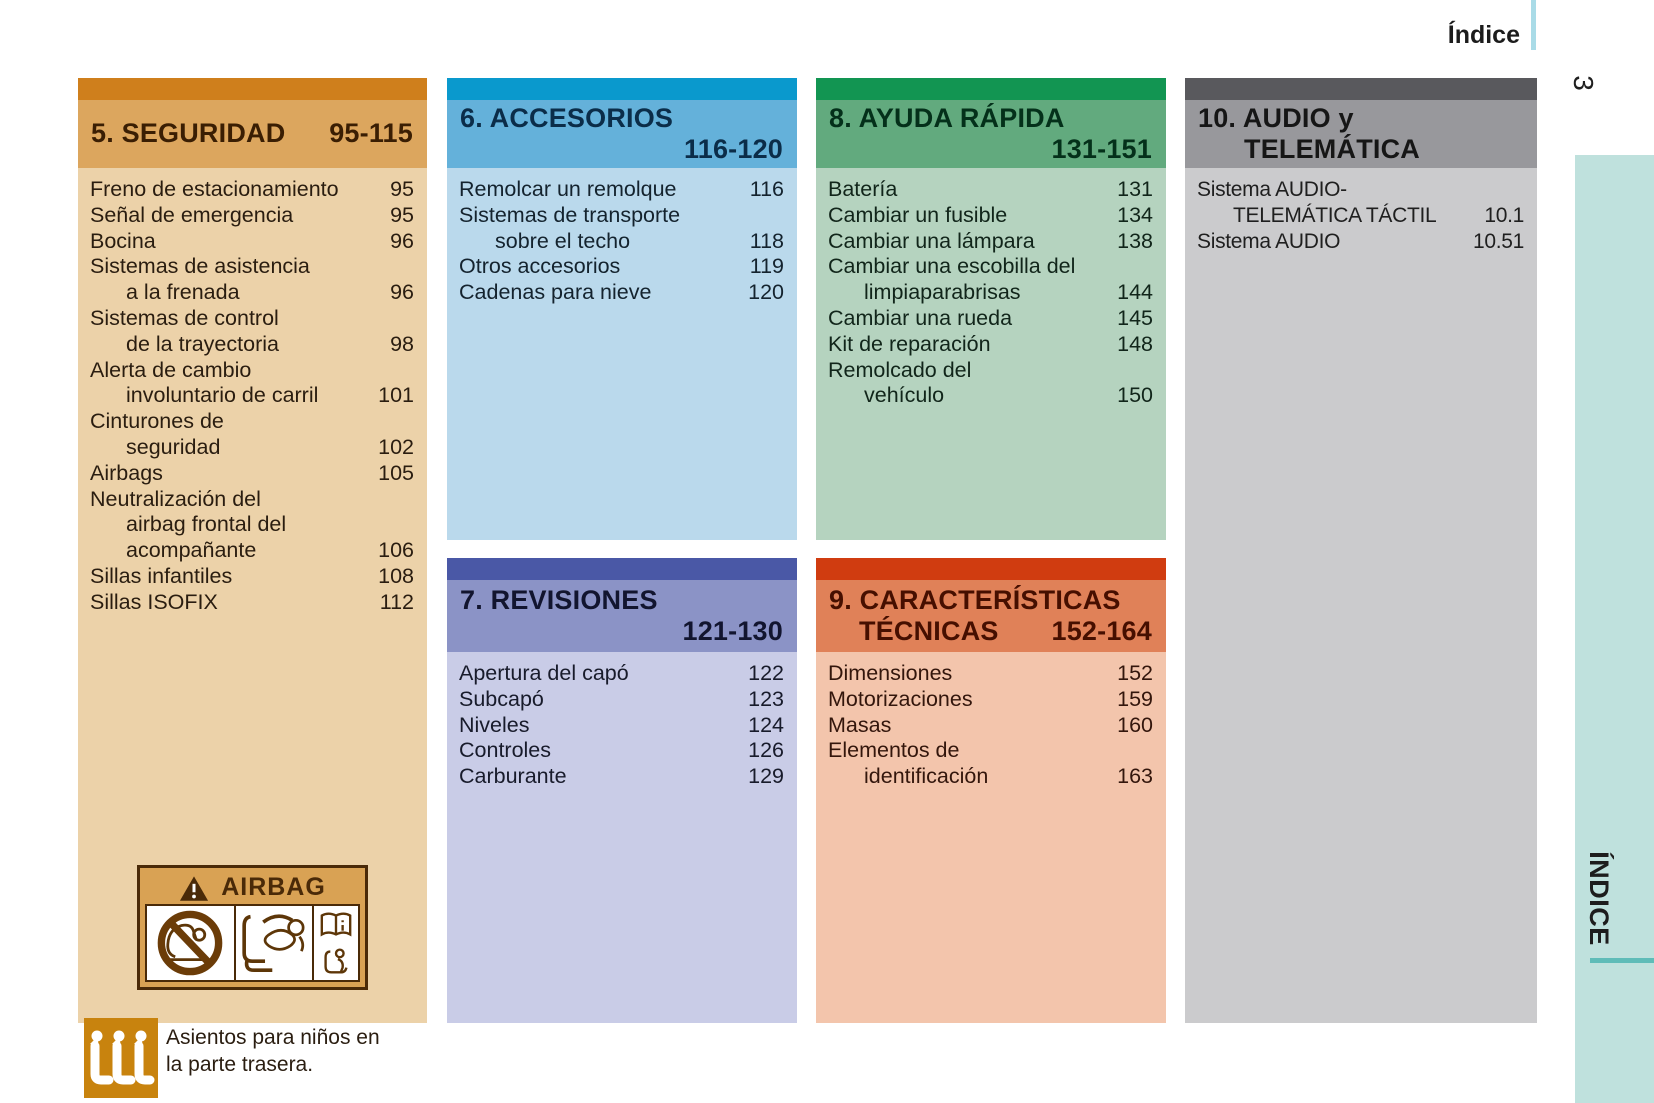 This screenshot has width=1654, height=1103. I want to click on toc-item: Sillas infantiles 108, so click(252, 577).